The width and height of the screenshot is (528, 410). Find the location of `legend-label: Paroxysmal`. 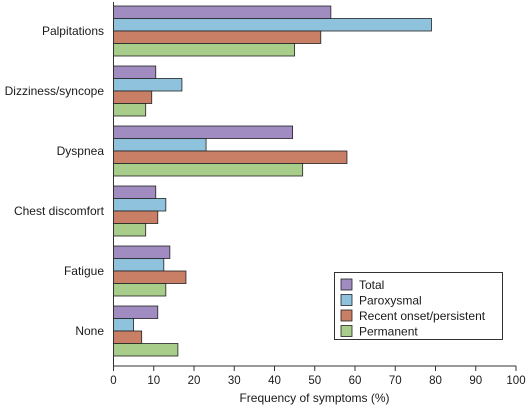

legend-label: Paroxysmal is located at coordinates (390, 301).